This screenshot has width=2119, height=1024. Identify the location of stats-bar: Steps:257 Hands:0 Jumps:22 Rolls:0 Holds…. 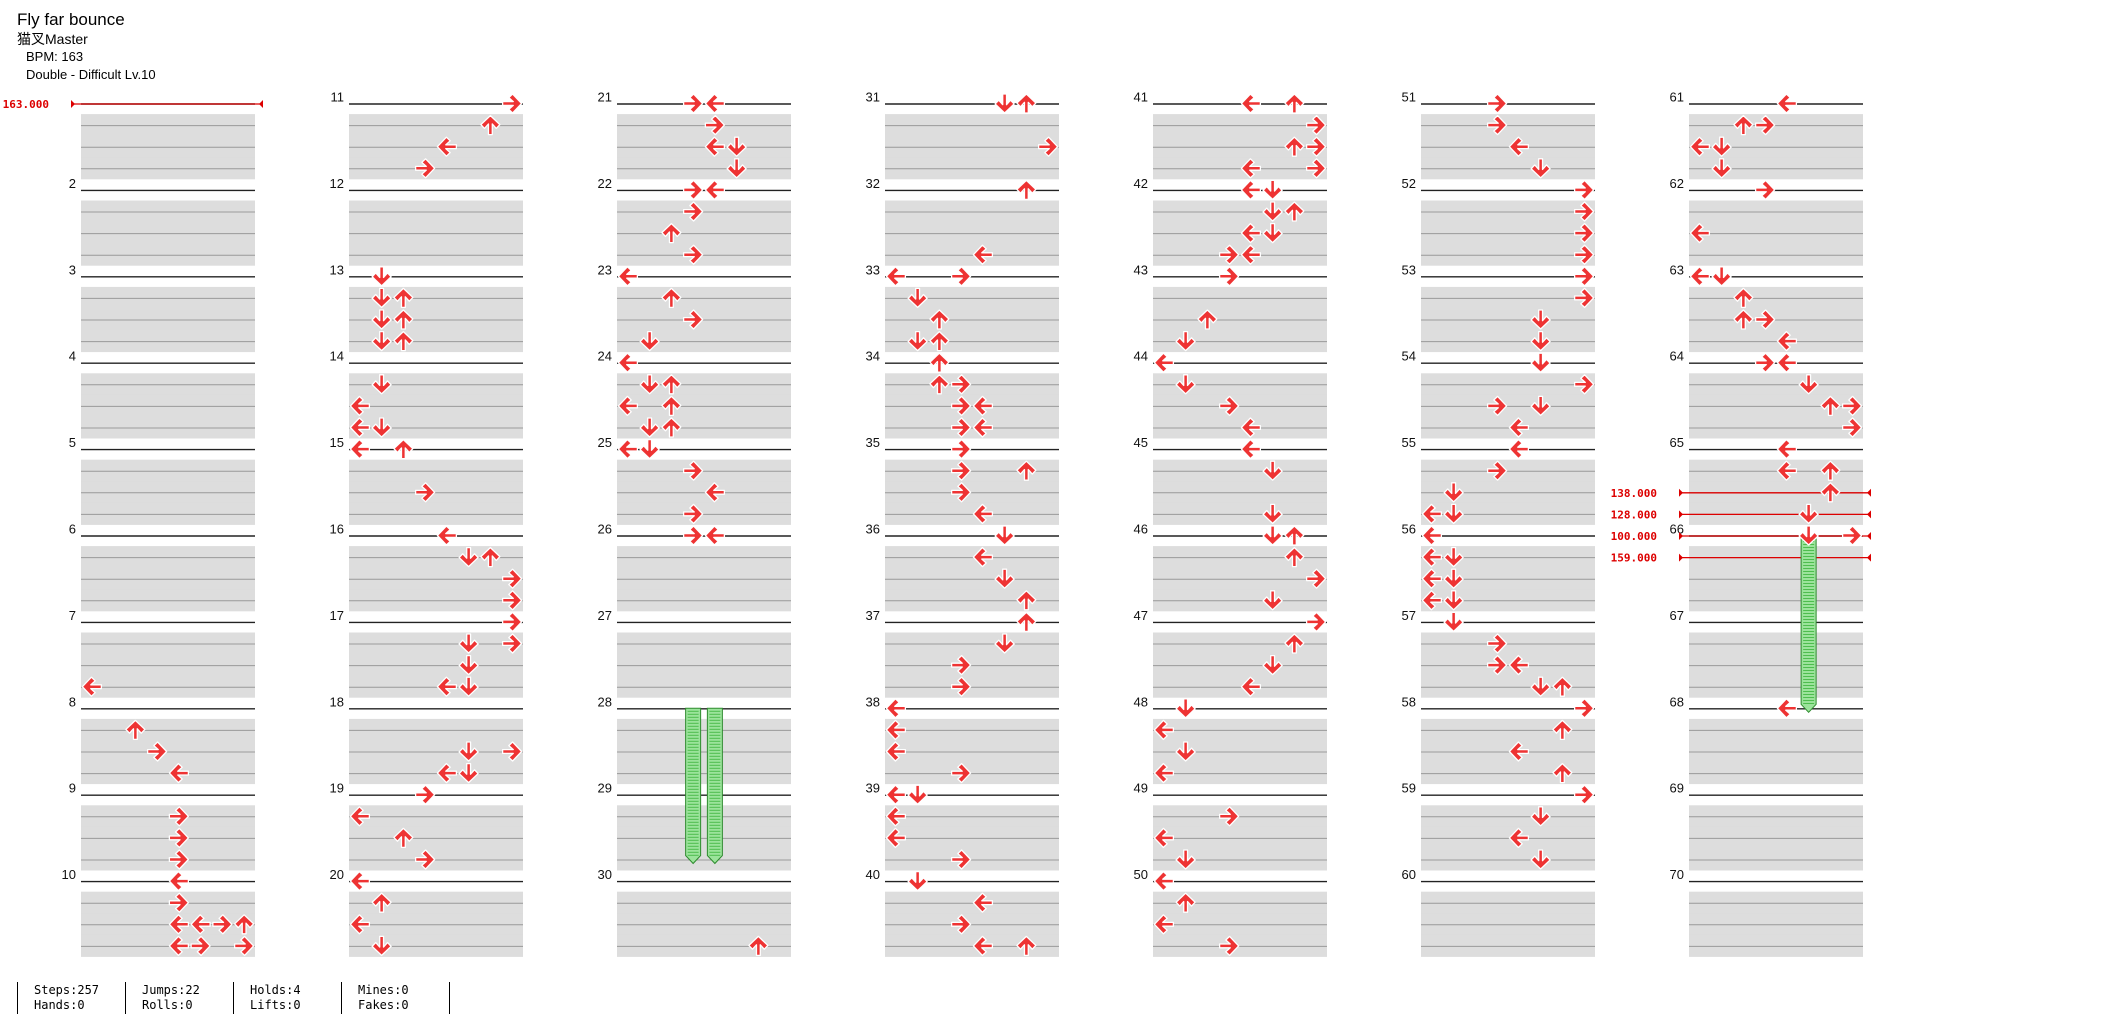
(233, 998).